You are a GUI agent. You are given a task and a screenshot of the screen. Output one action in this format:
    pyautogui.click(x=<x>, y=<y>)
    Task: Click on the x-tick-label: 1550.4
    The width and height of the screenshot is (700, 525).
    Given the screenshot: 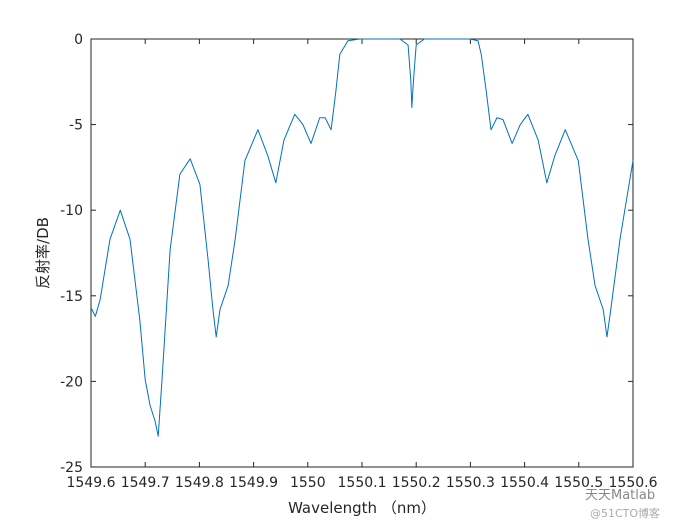 What is the action you would take?
    pyautogui.click(x=524, y=483)
    